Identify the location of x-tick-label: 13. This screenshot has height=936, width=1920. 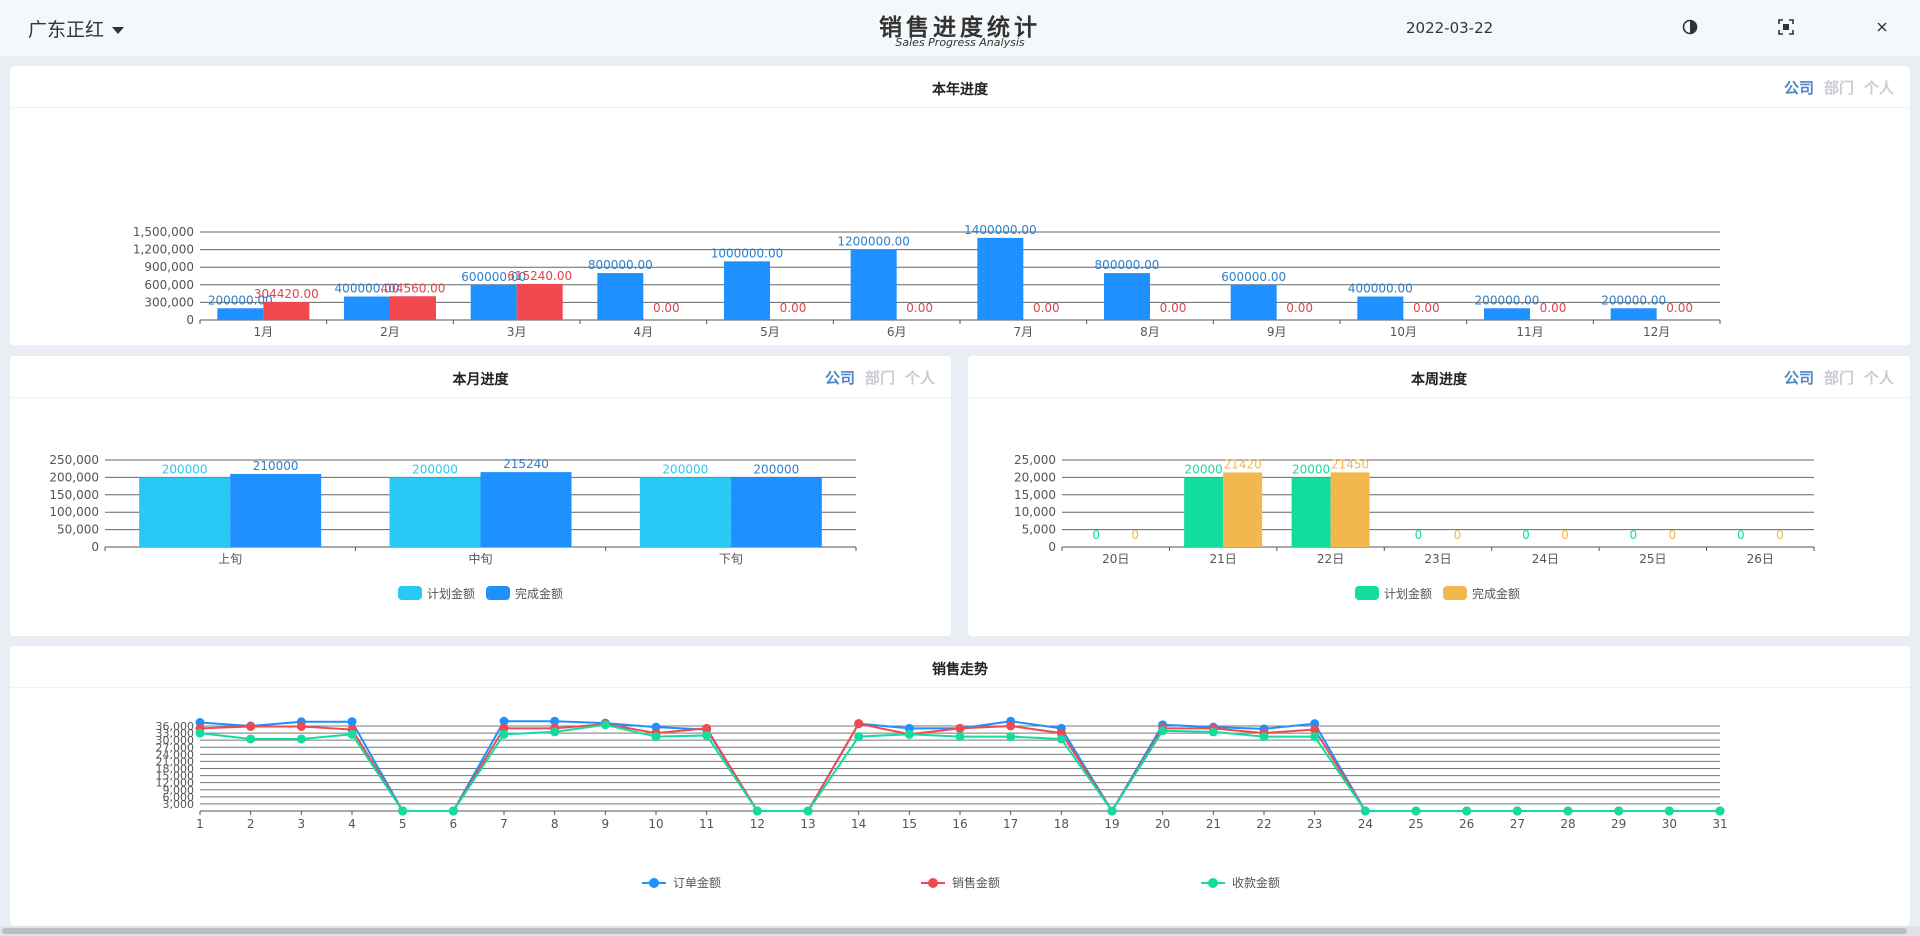
(807, 824).